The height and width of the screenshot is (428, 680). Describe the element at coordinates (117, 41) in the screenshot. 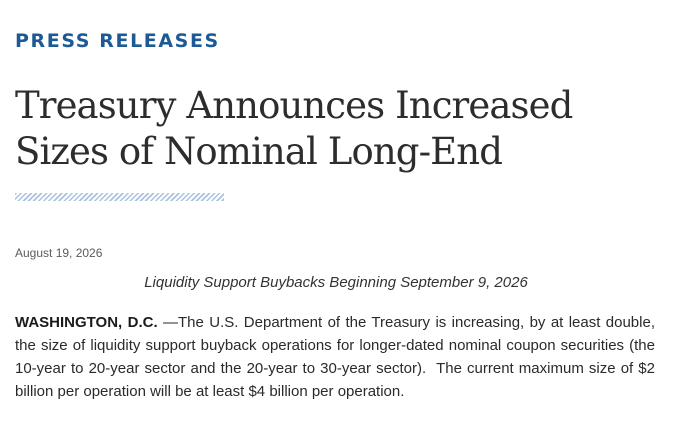

I see `section-label: PRESS RELEASES` at that location.